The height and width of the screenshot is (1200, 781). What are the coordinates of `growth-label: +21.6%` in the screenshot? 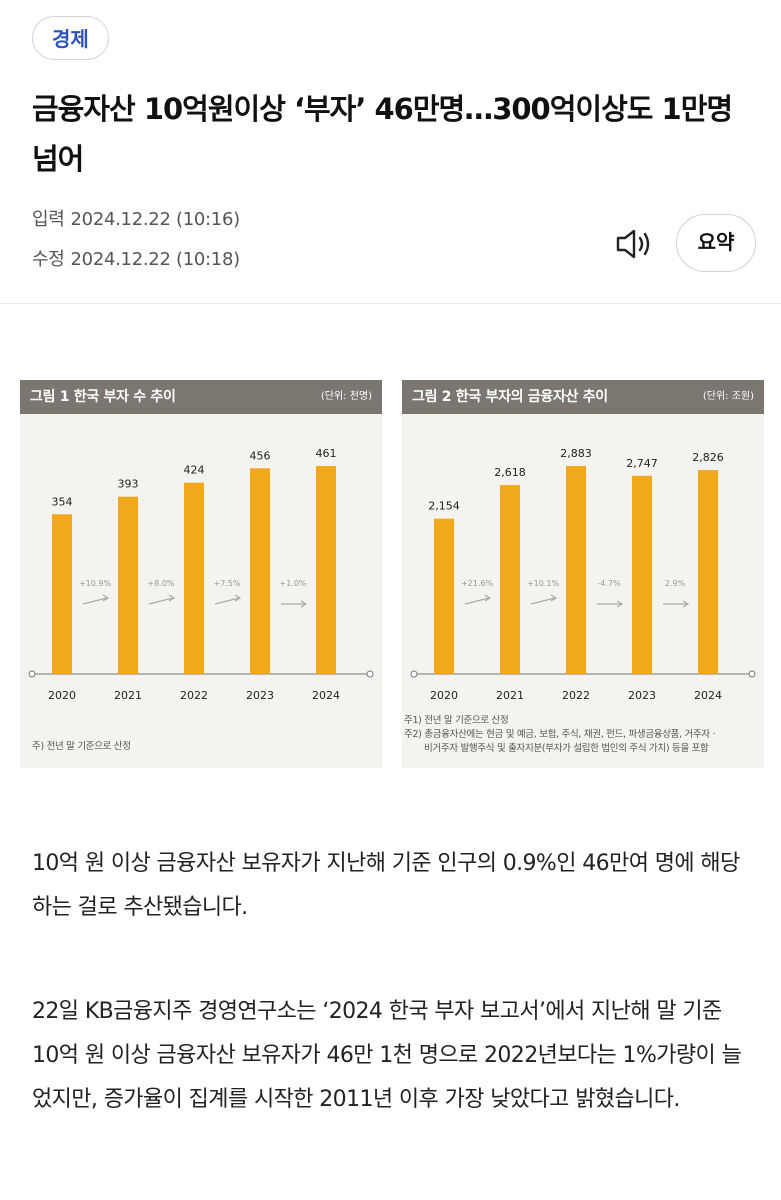 It's located at (477, 583).